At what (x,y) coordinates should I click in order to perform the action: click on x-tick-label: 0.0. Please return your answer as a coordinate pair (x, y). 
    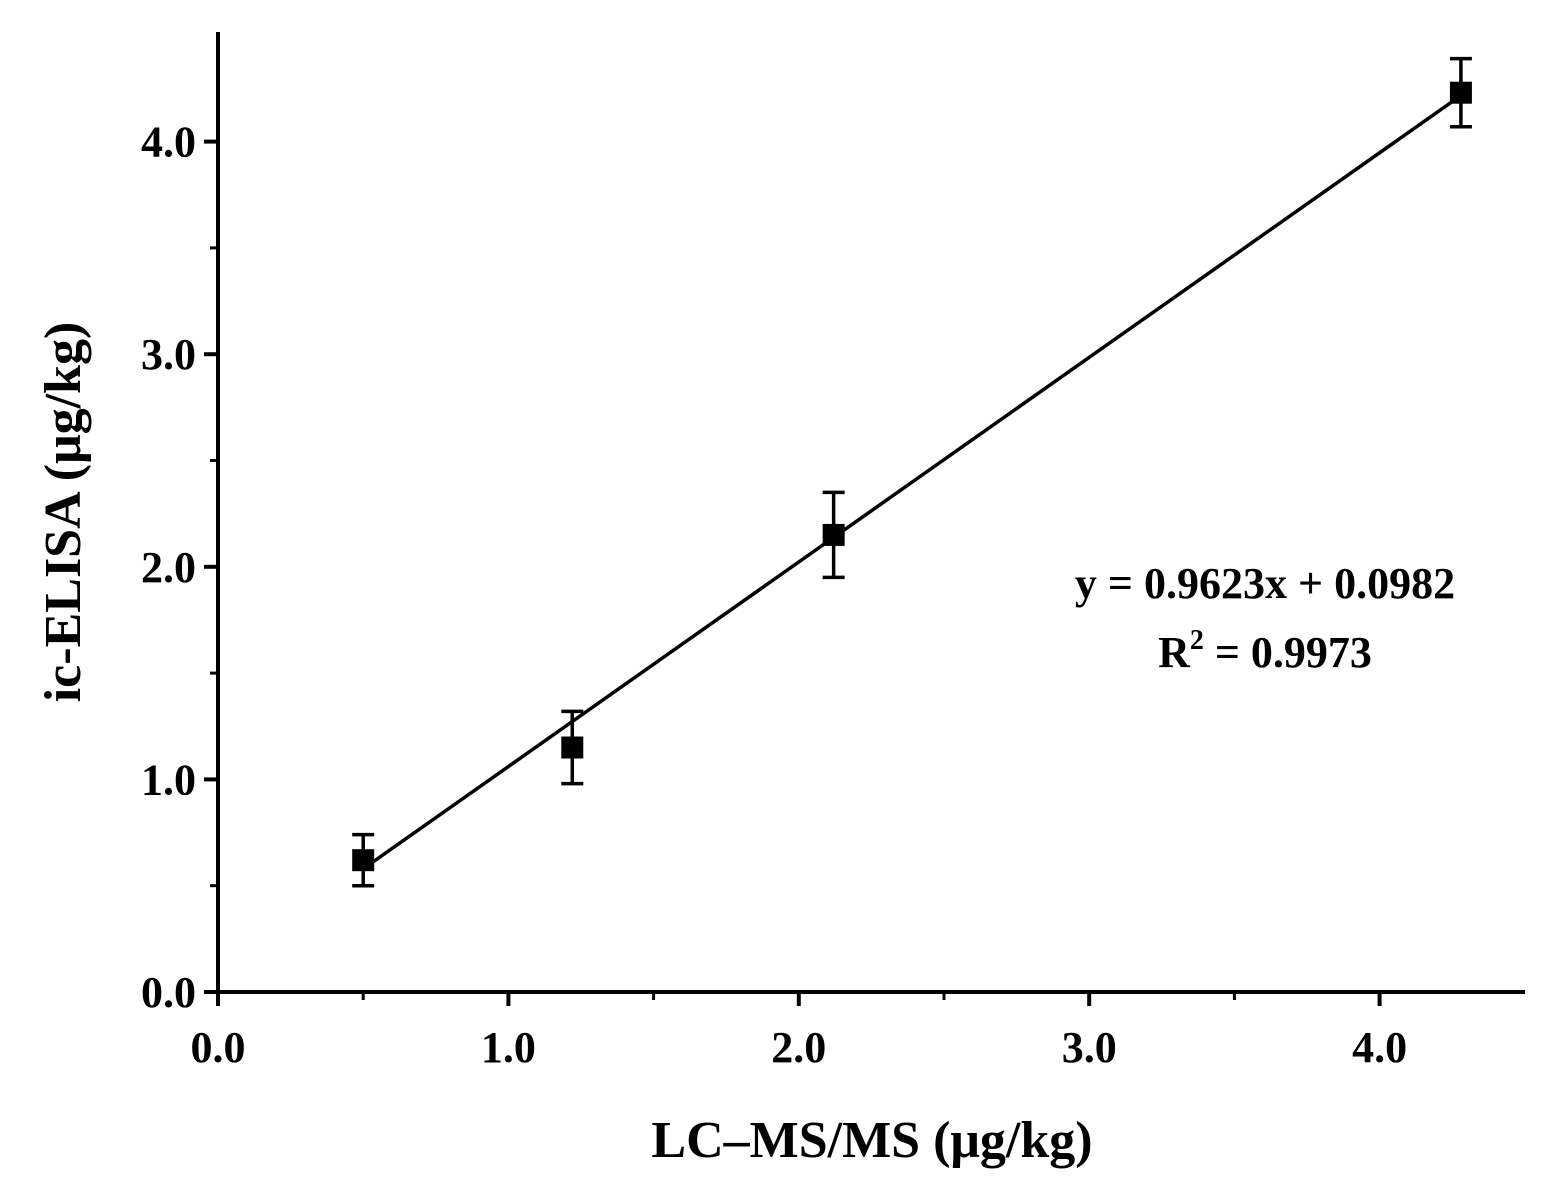
    Looking at the image, I should click on (218, 1047).